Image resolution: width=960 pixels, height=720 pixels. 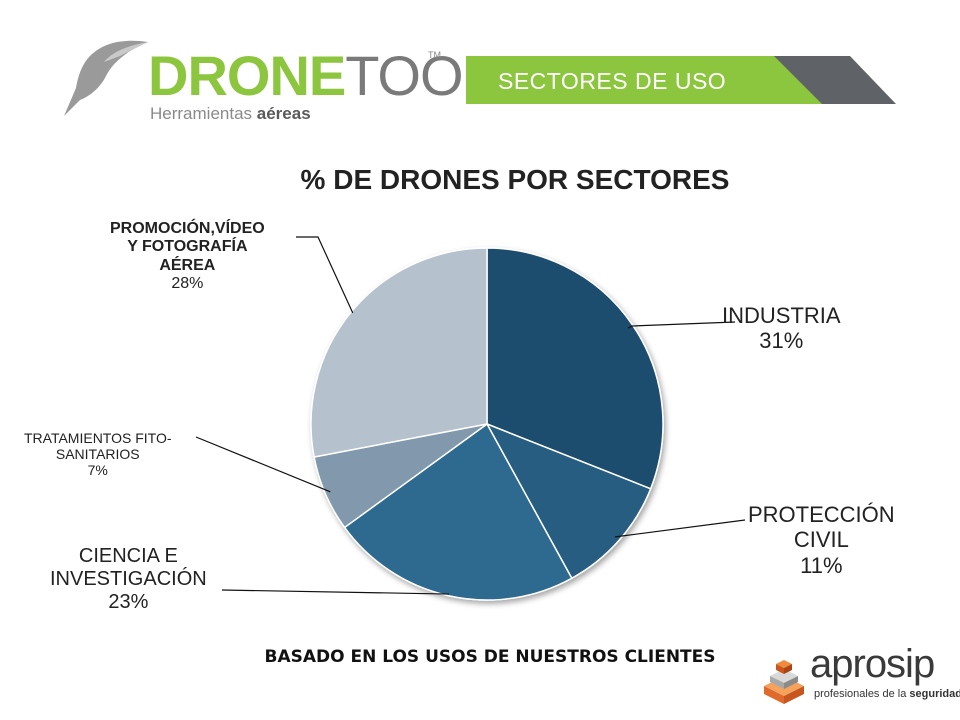 What do you see at coordinates (106, 78) in the screenshot?
I see `hummingbird-icon` at bounding box center [106, 78].